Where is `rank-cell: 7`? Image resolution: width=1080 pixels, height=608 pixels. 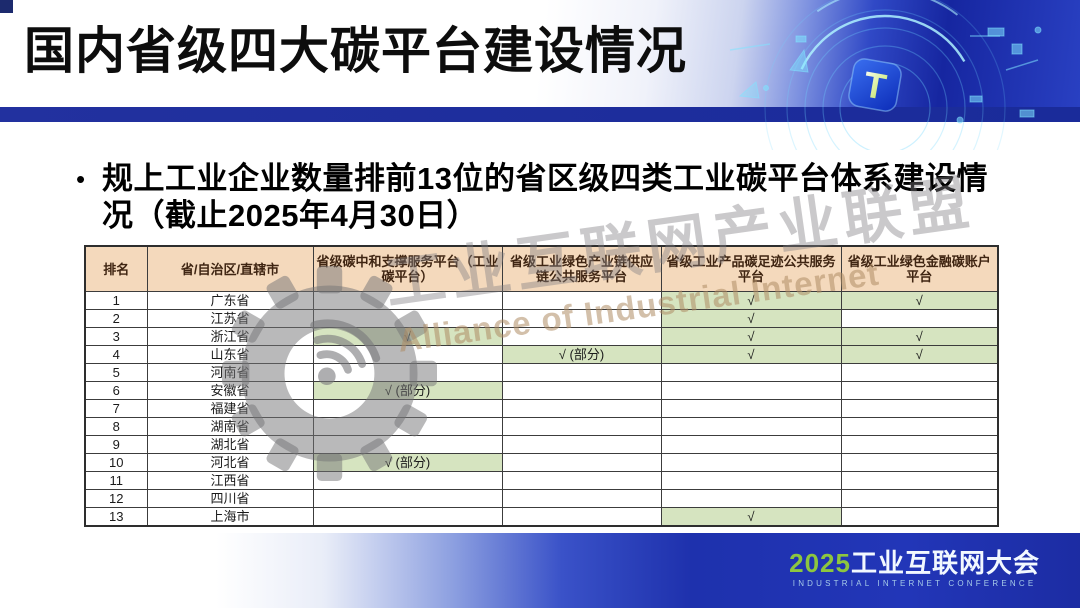
rank-cell: 7 is located at coordinates (116, 408).